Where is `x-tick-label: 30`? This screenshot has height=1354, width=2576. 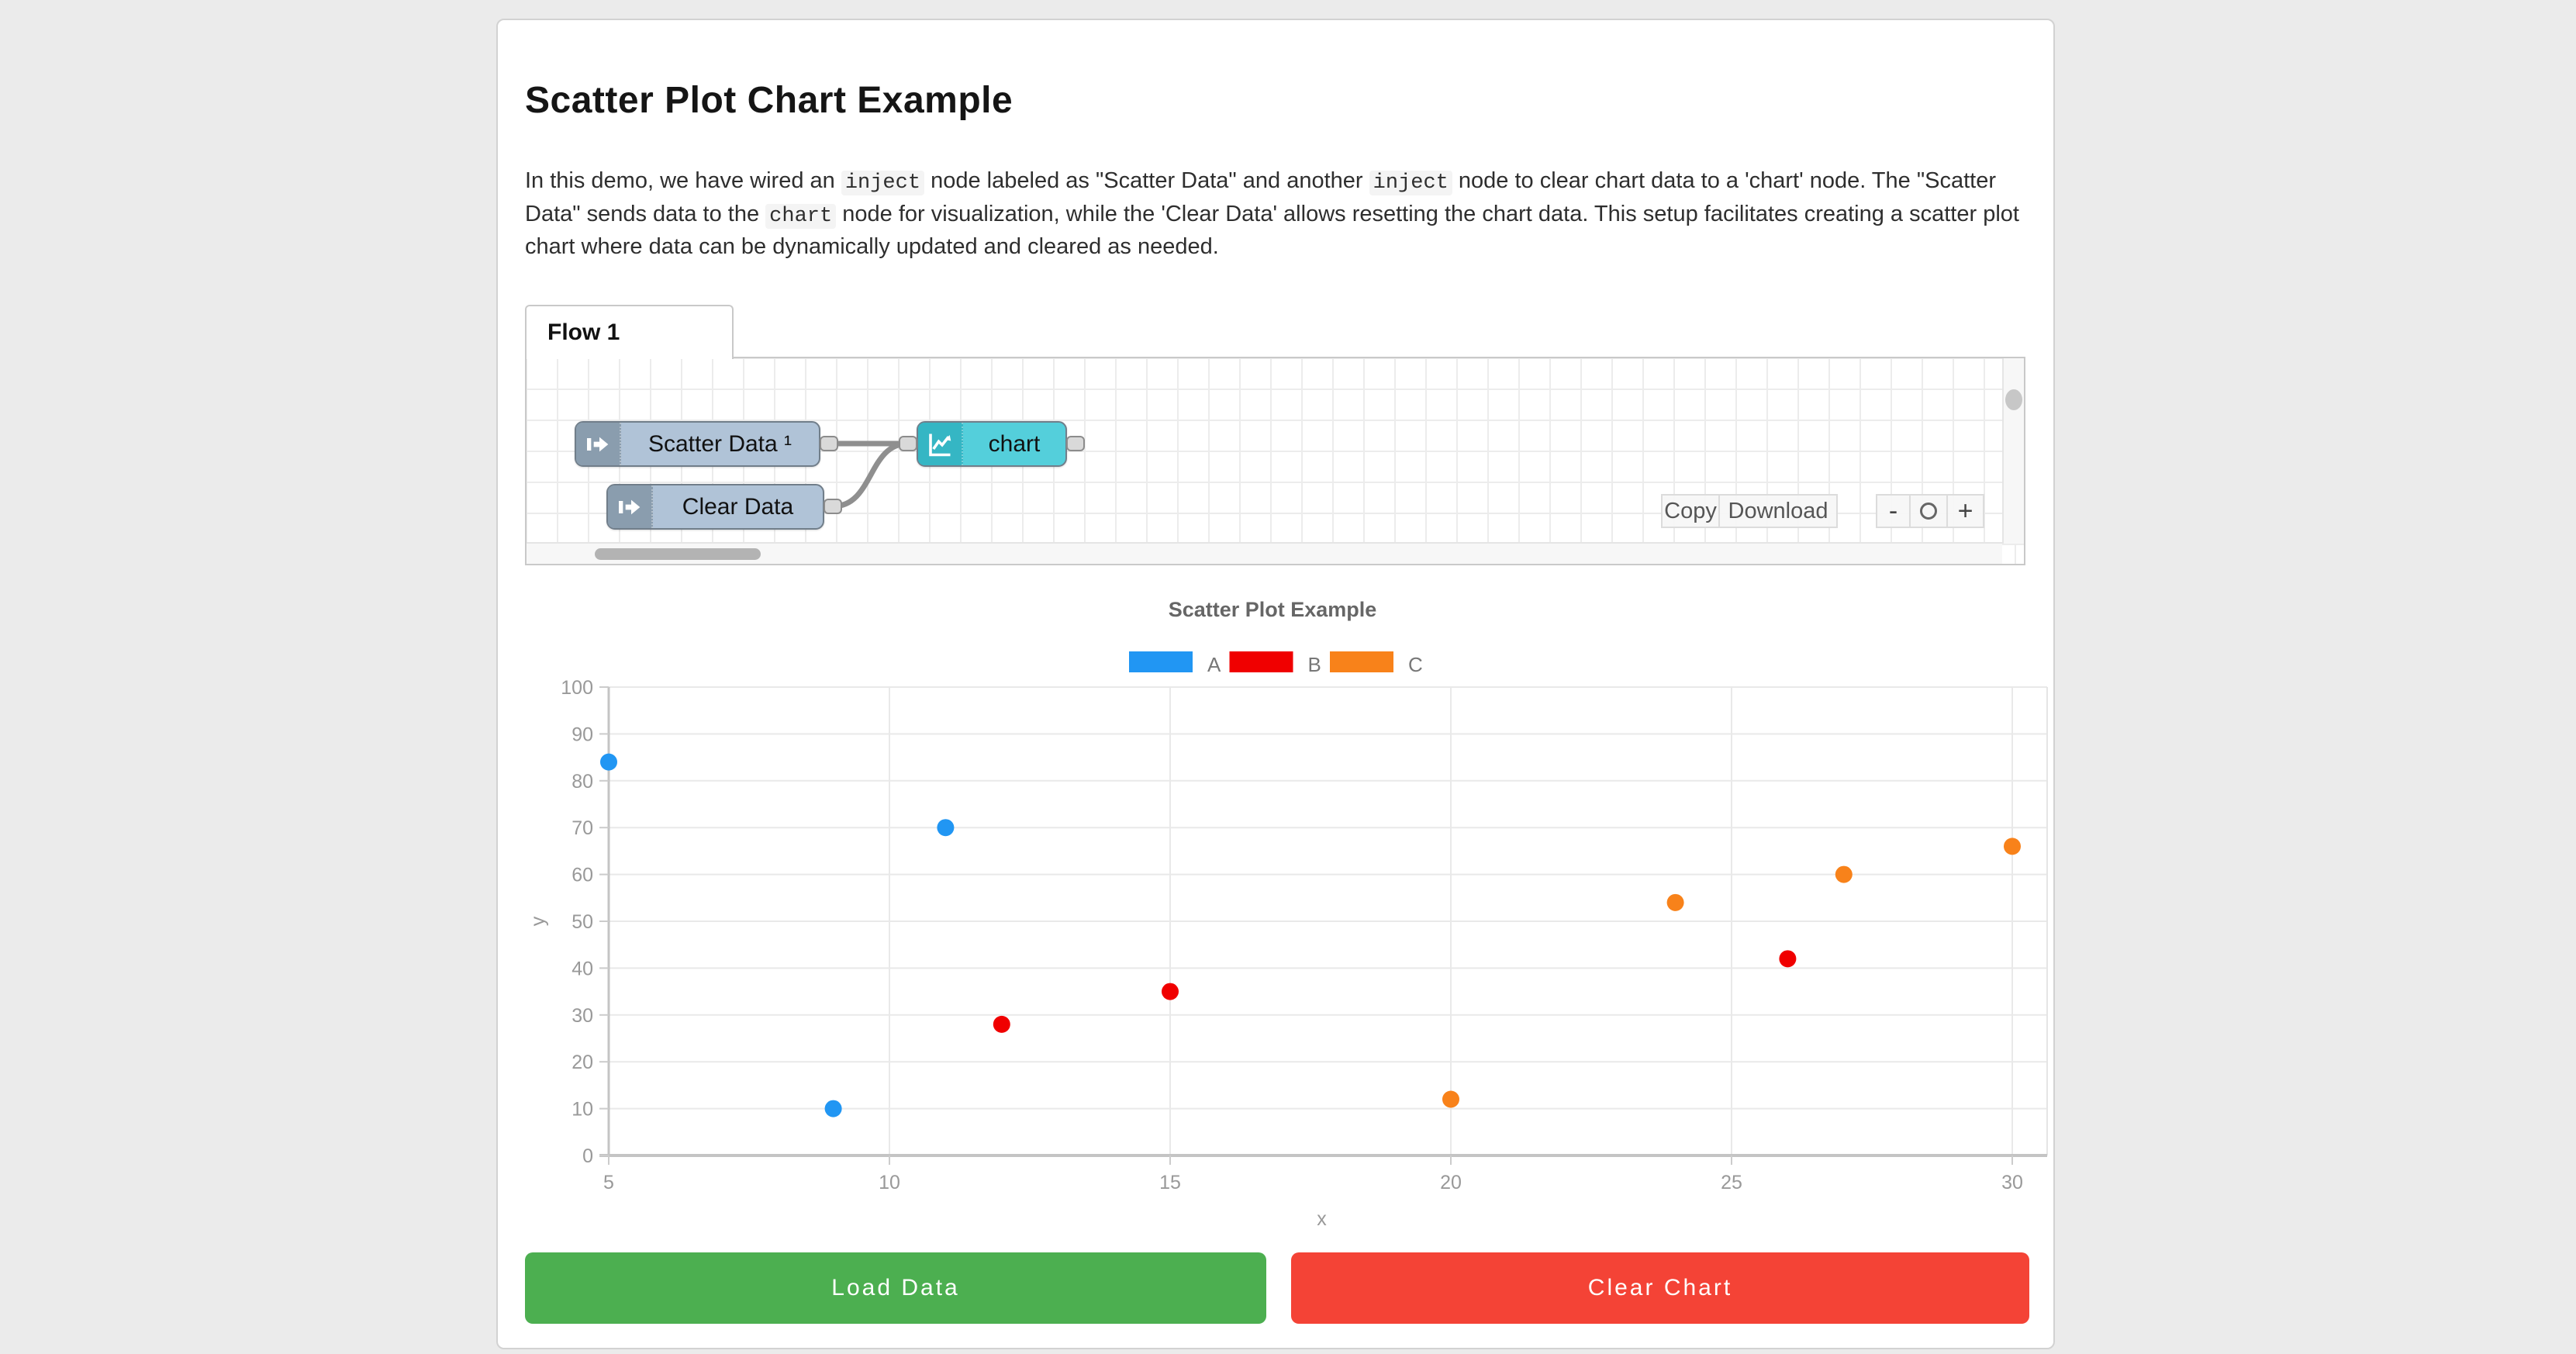 x-tick-label: 30 is located at coordinates (2012, 1182).